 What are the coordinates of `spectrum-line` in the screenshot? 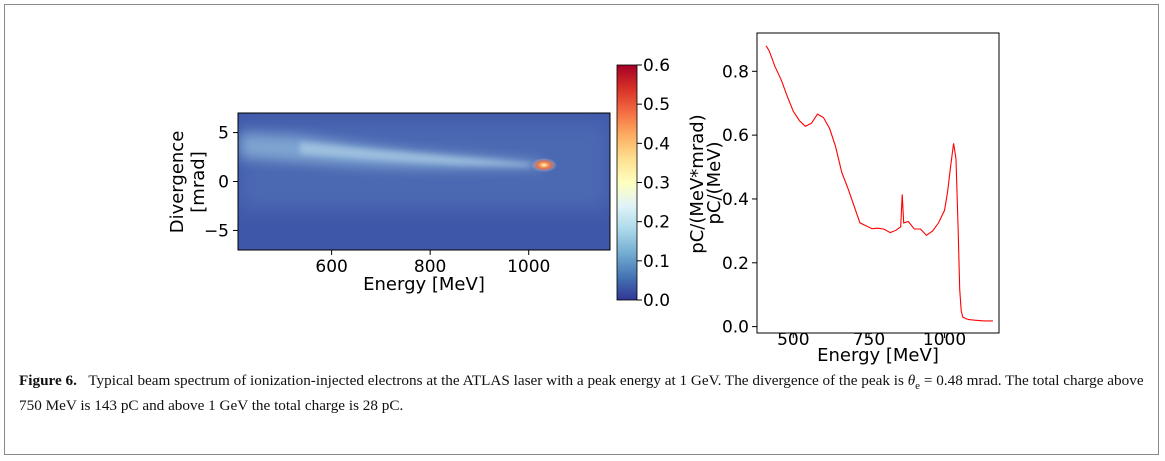 It's located at (879, 183).